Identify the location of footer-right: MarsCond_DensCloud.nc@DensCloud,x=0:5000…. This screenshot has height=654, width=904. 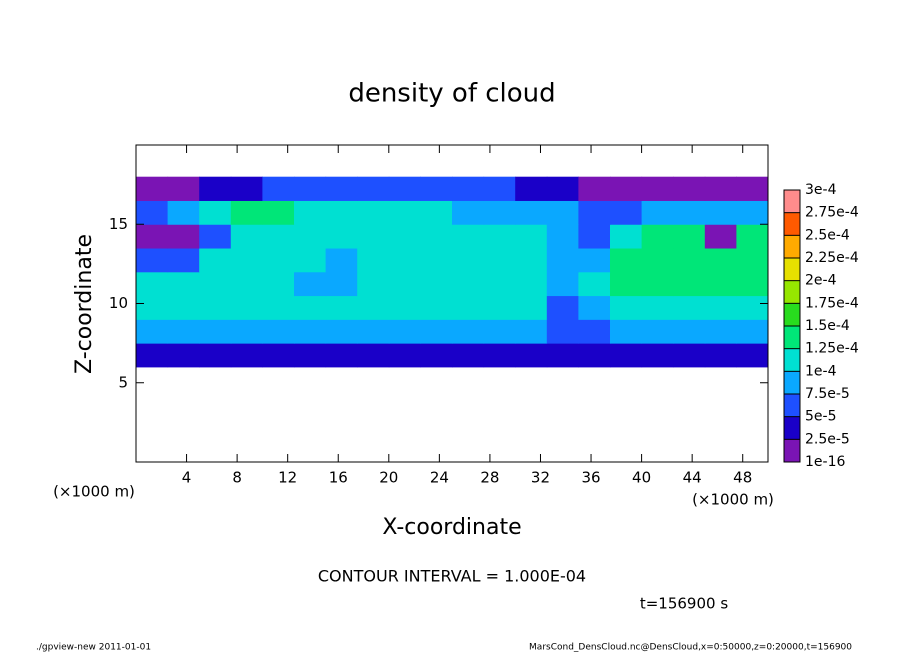
(690, 648).